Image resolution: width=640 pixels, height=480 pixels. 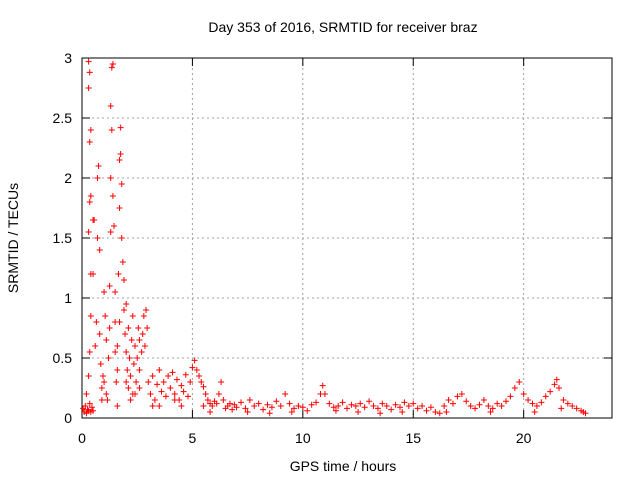 I want to click on x-tick-label: 10, so click(x=303, y=438).